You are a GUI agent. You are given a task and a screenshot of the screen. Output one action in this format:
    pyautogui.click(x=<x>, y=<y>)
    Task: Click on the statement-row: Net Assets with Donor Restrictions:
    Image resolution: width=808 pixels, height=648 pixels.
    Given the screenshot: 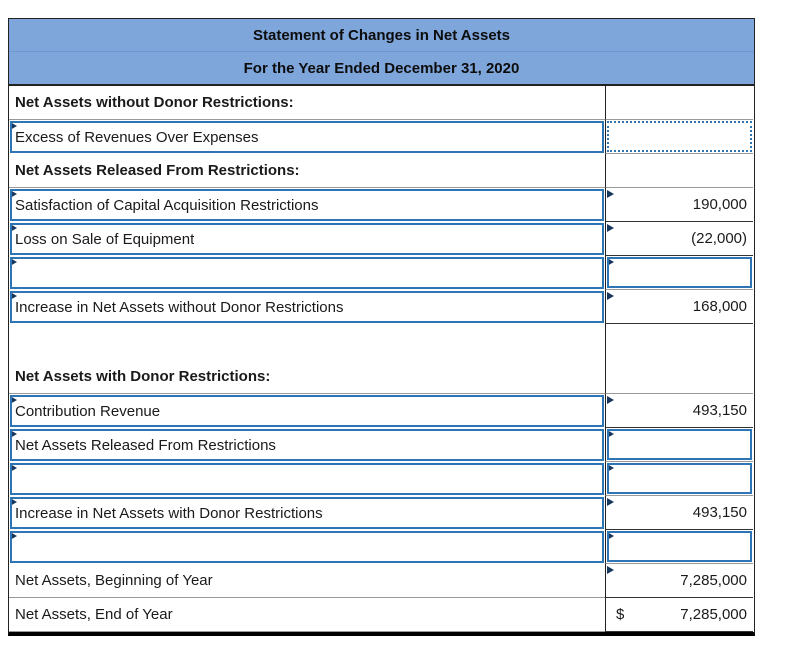 What is the action you would take?
    pyautogui.click(x=381, y=377)
    